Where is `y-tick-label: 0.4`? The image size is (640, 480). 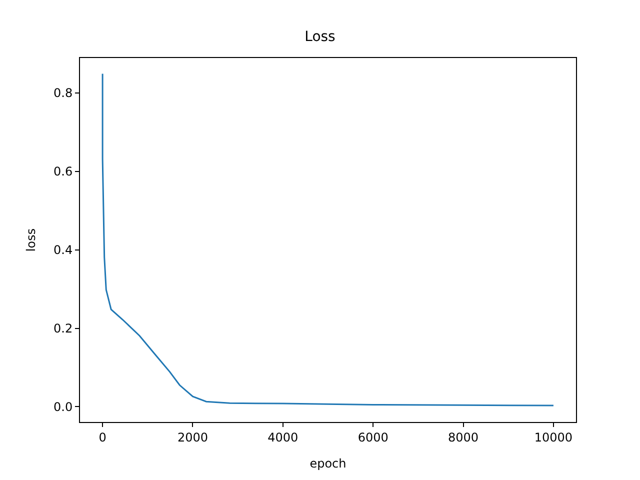
y-tick-label: 0.4 is located at coordinates (63, 250).